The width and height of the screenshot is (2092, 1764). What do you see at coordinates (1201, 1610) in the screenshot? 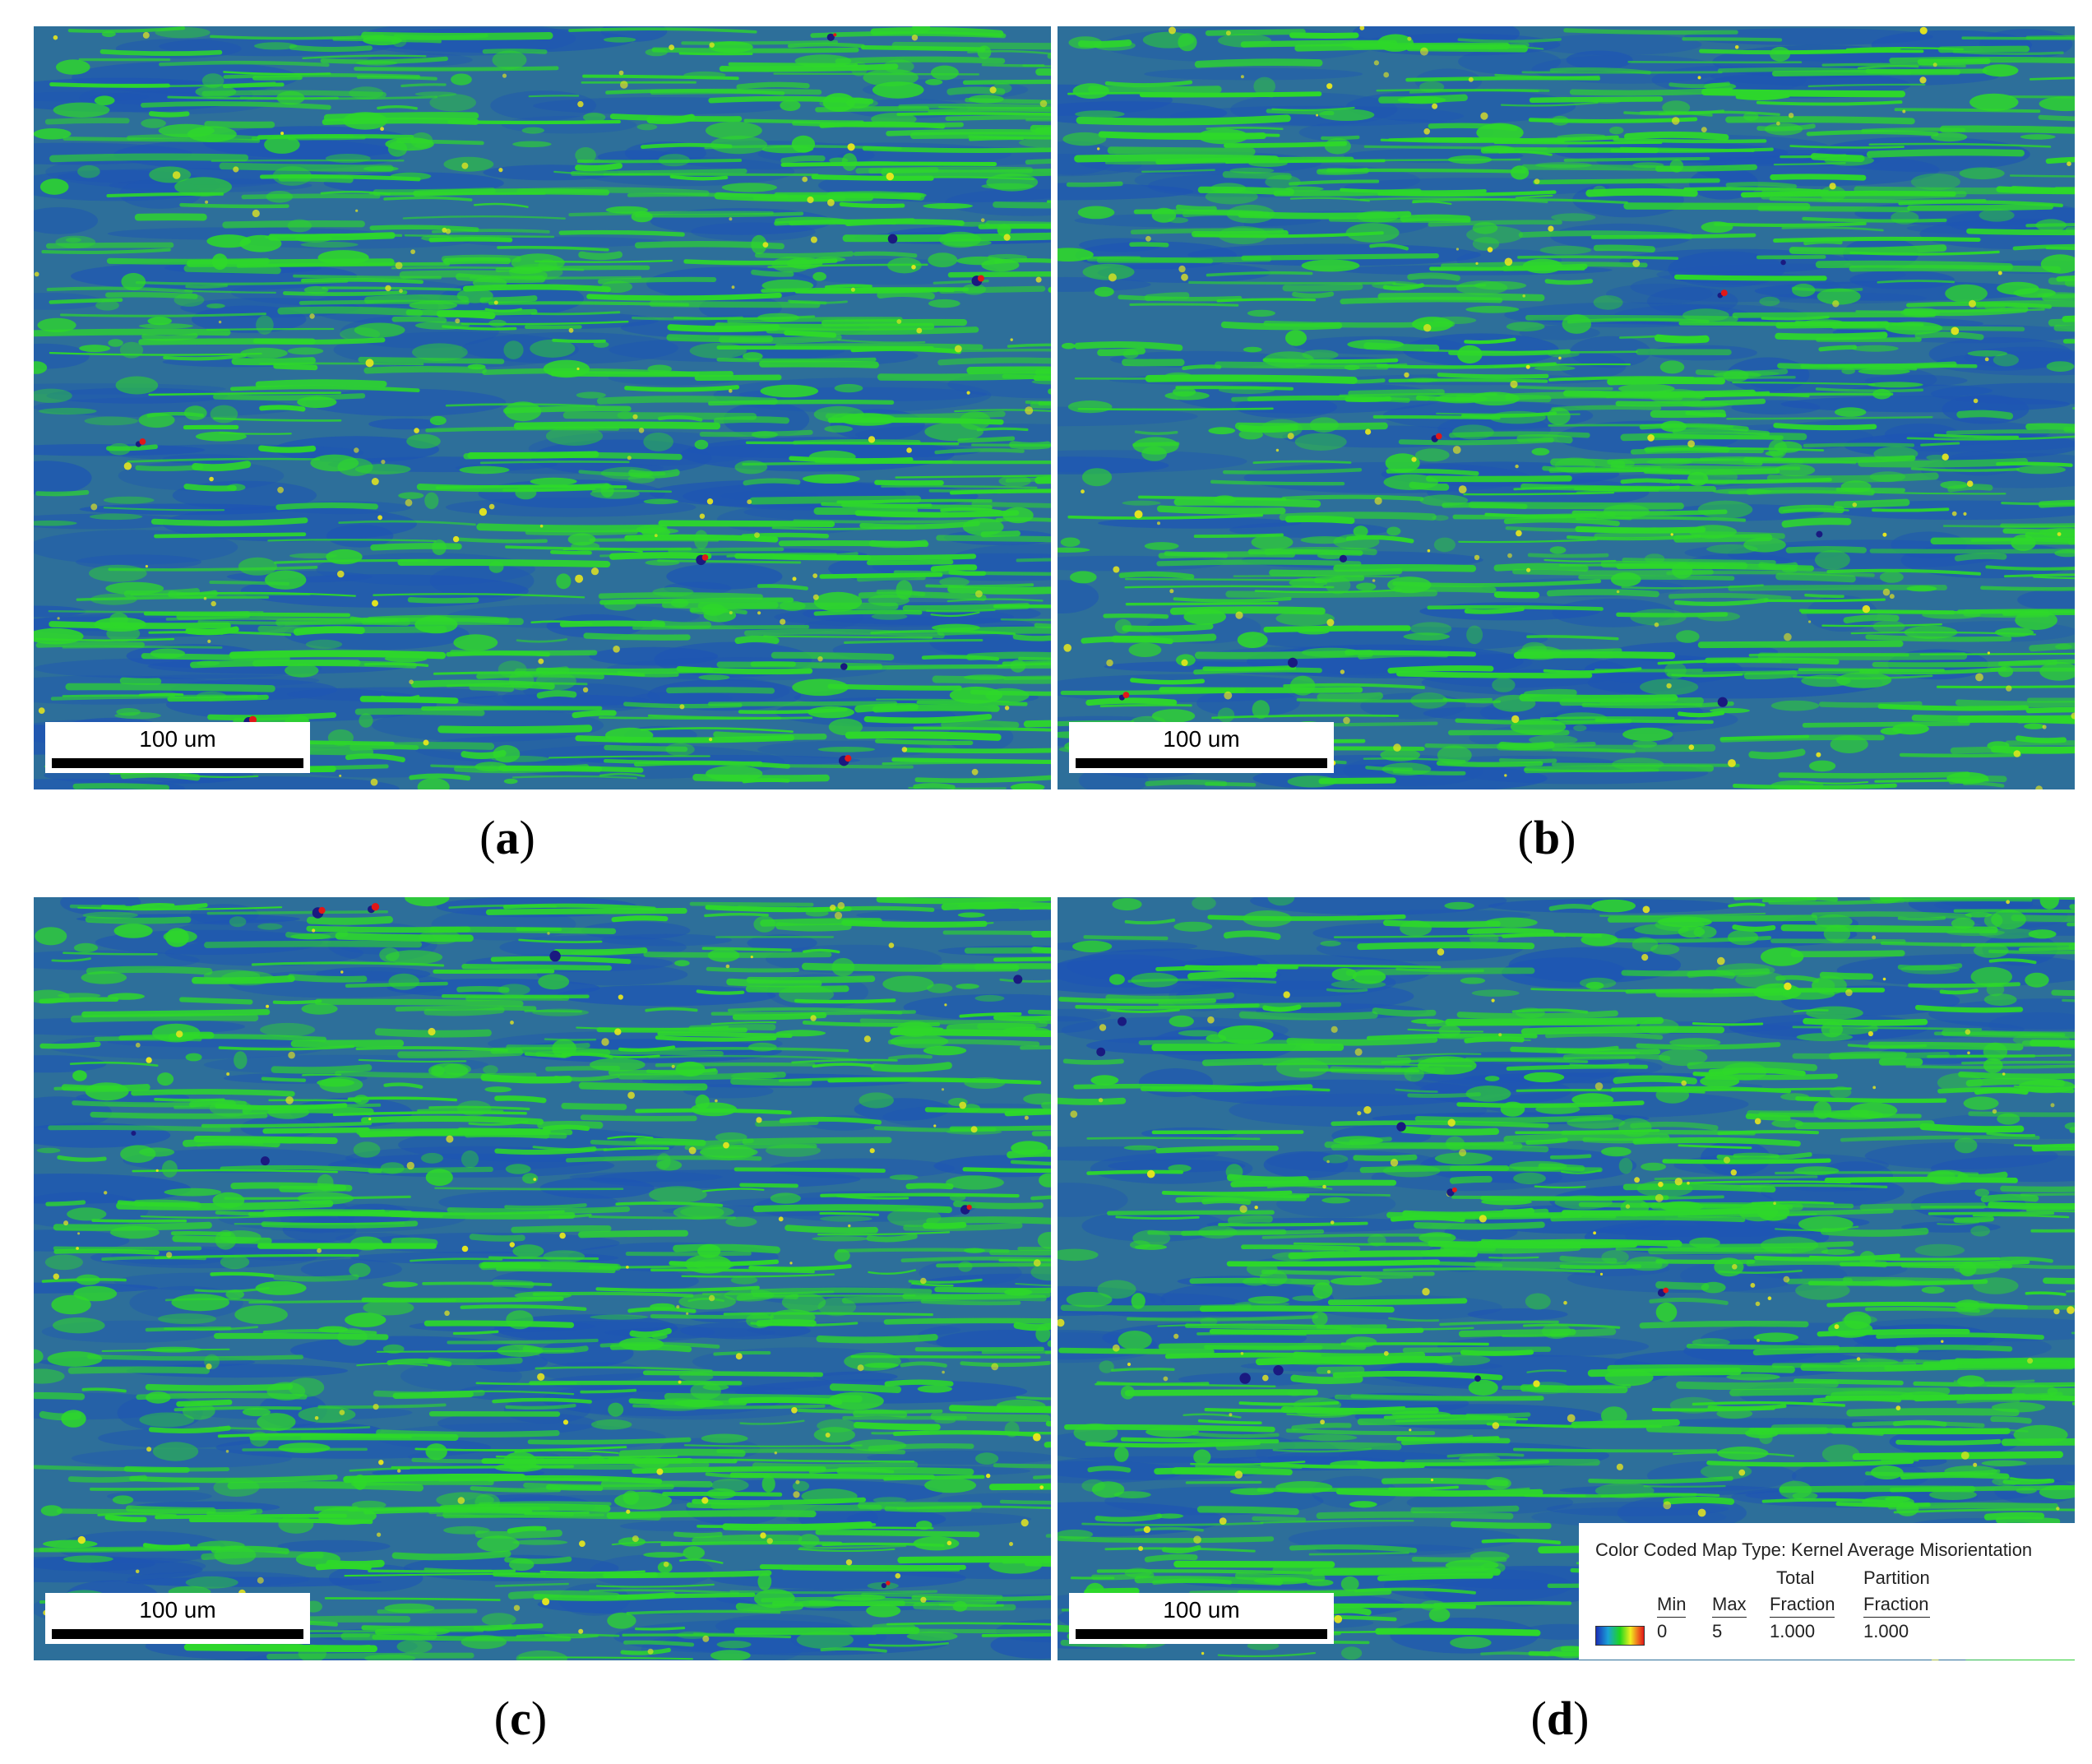
I see `scale-bar-label-d: 100 um` at bounding box center [1201, 1610].